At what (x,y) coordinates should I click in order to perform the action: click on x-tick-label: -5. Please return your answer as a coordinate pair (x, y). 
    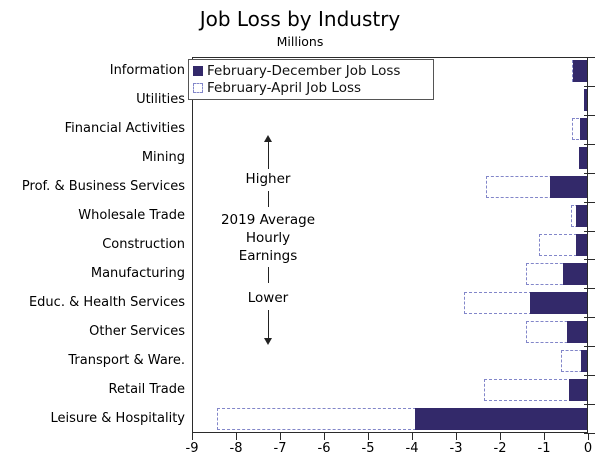
    Looking at the image, I should click on (368, 448).